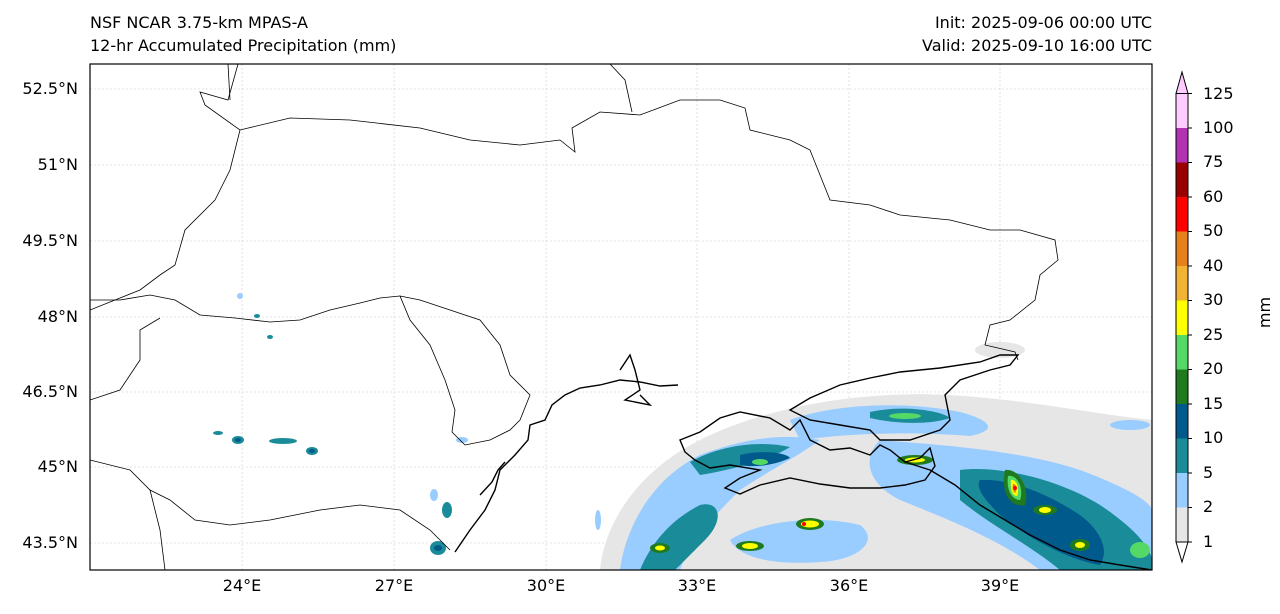  I want to click on border-poland, so click(165, 220).